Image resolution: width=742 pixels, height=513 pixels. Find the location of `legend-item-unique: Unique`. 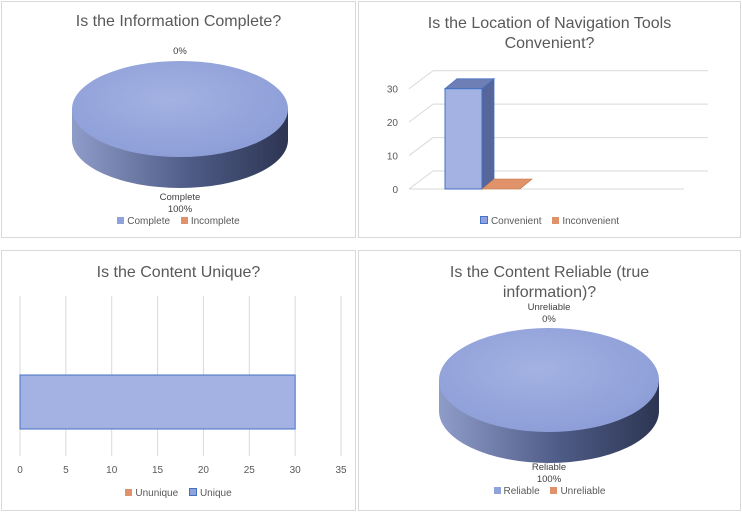

legend-item-unique: Unique is located at coordinates (210, 493).